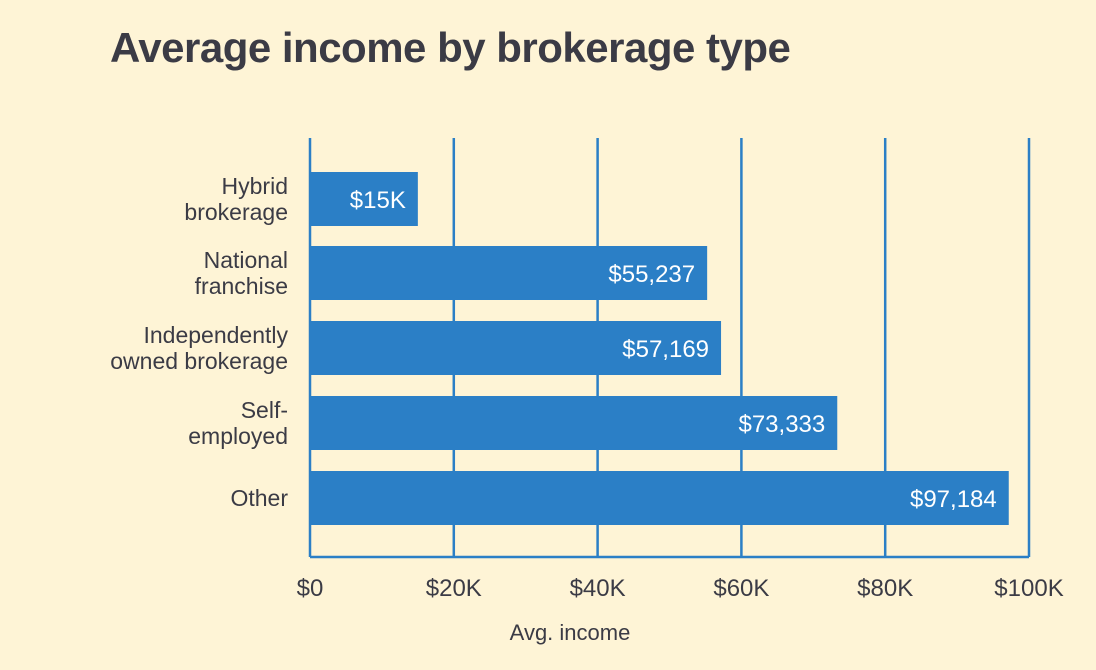 The width and height of the screenshot is (1096, 670). Describe the element at coordinates (953, 499) in the screenshot. I see `bar-value-label: $97,184` at that location.